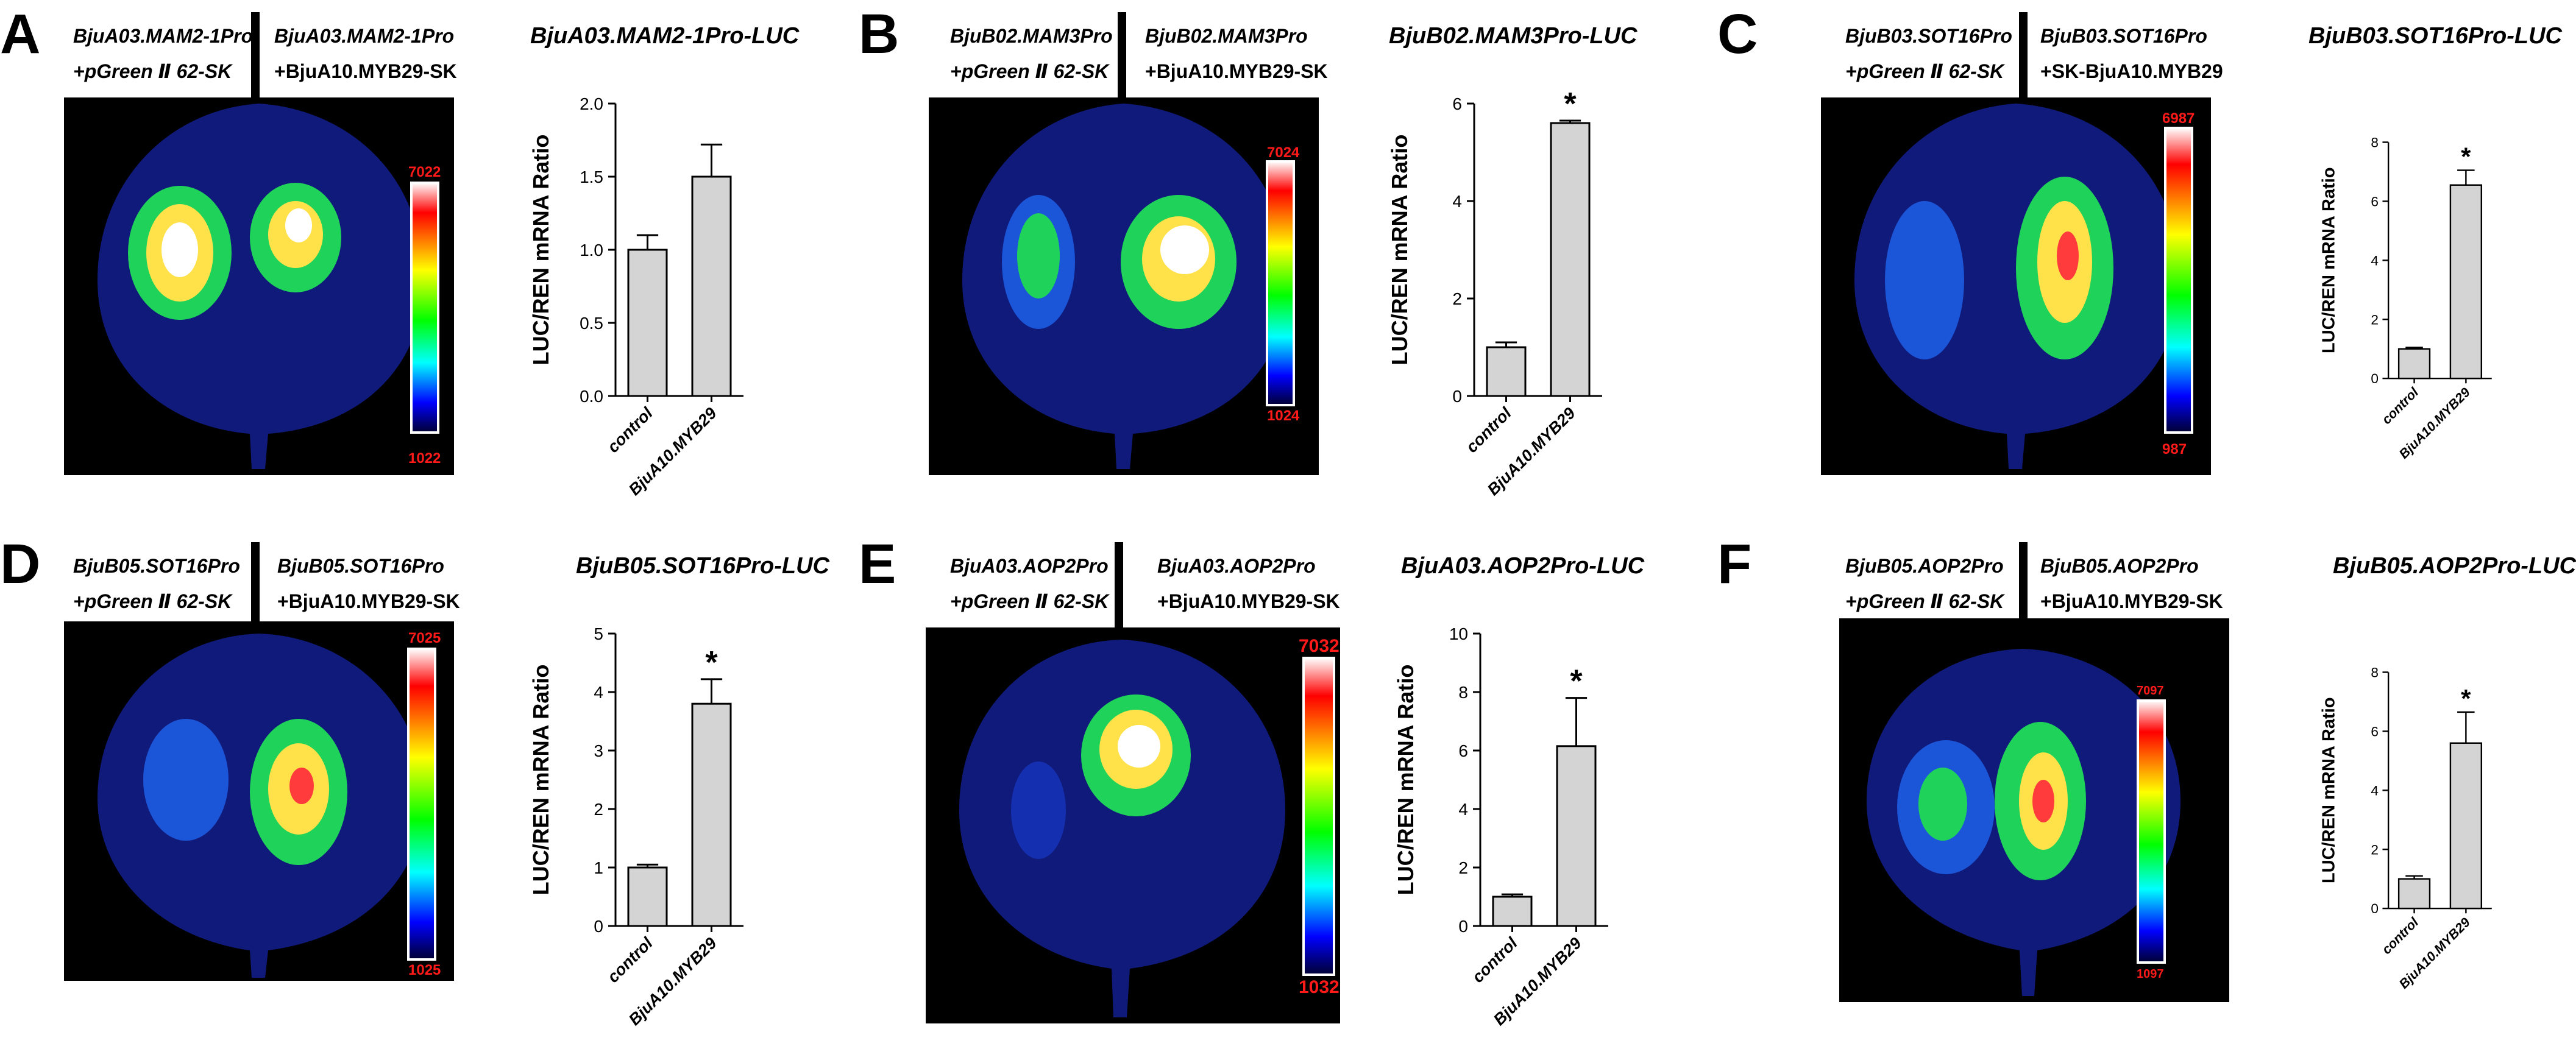 The height and width of the screenshot is (1060, 2576). What do you see at coordinates (2131, 71) in the screenshot?
I see `right-label-2: +SK-BjuA10.MYB29` at bounding box center [2131, 71].